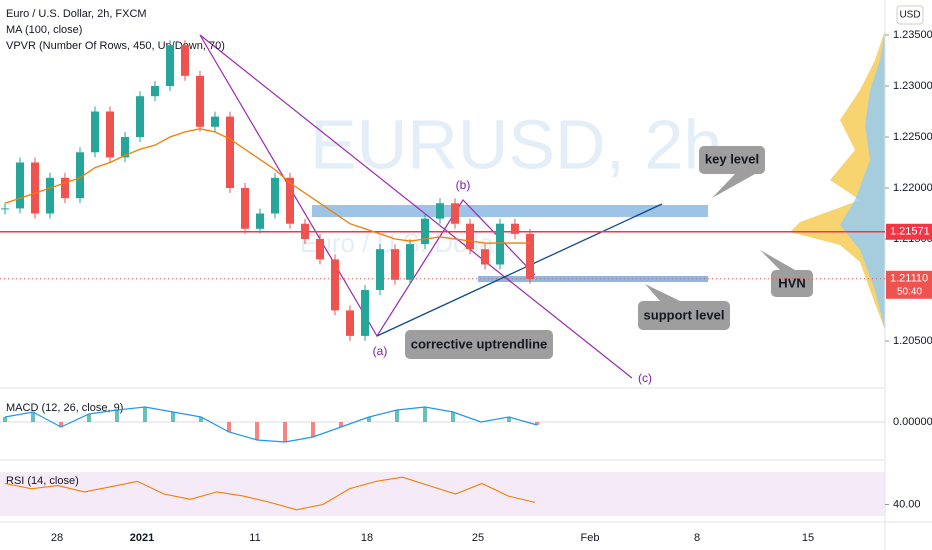 The height and width of the screenshot is (550, 932). What do you see at coordinates (590, 538) in the screenshot?
I see `time-label: Feb` at bounding box center [590, 538].